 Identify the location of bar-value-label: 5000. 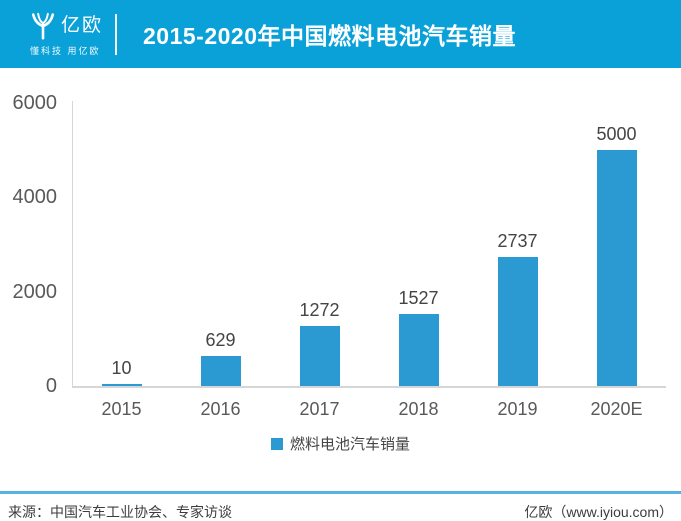
(616, 134).